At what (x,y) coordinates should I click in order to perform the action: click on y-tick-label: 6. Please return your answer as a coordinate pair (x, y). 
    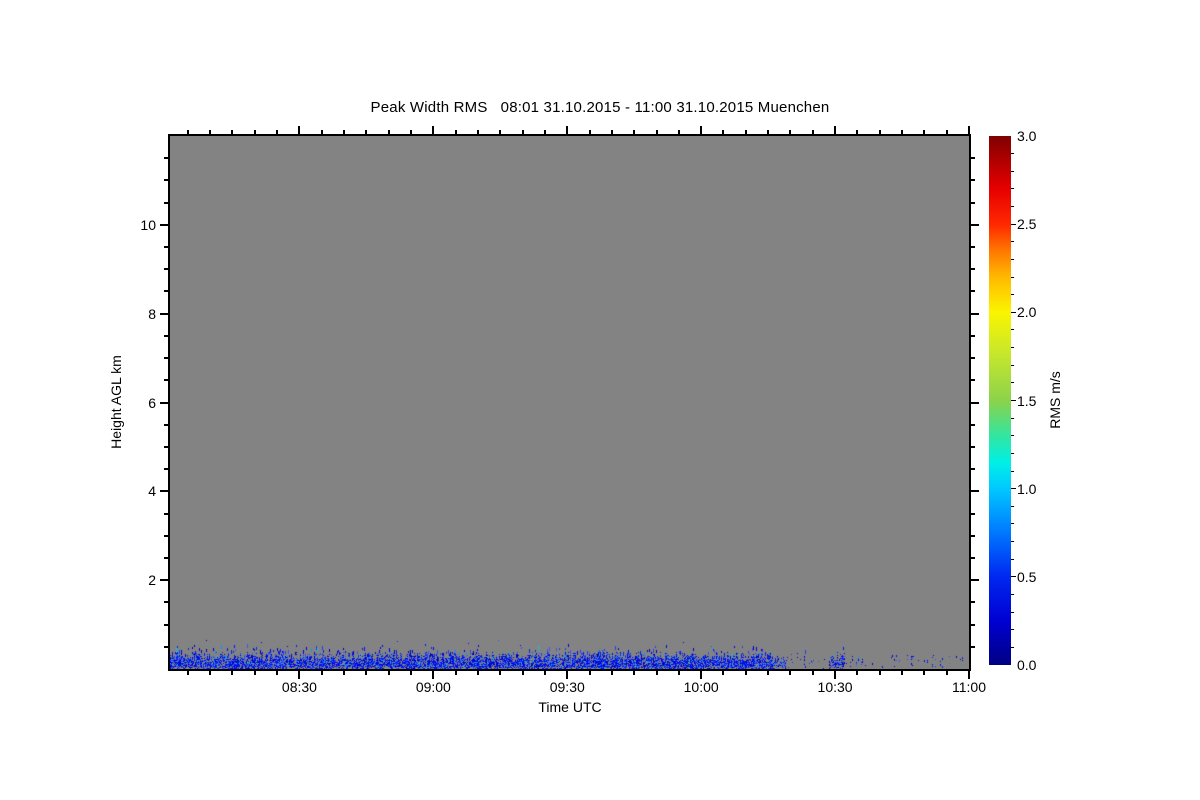
    Looking at the image, I should click on (152, 402).